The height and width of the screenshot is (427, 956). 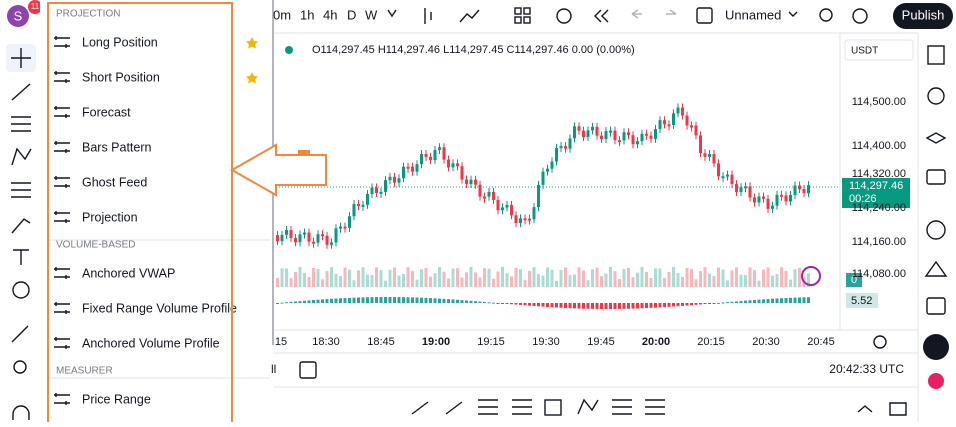 I want to click on apps-button, so click(x=936, y=347).